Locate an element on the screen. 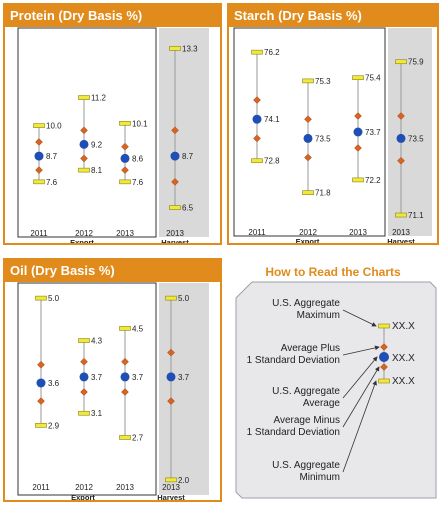 The height and width of the screenshot is (505, 442). howto-label-minus-sd-line2: 1 Standard Deviation is located at coordinates (293, 432).